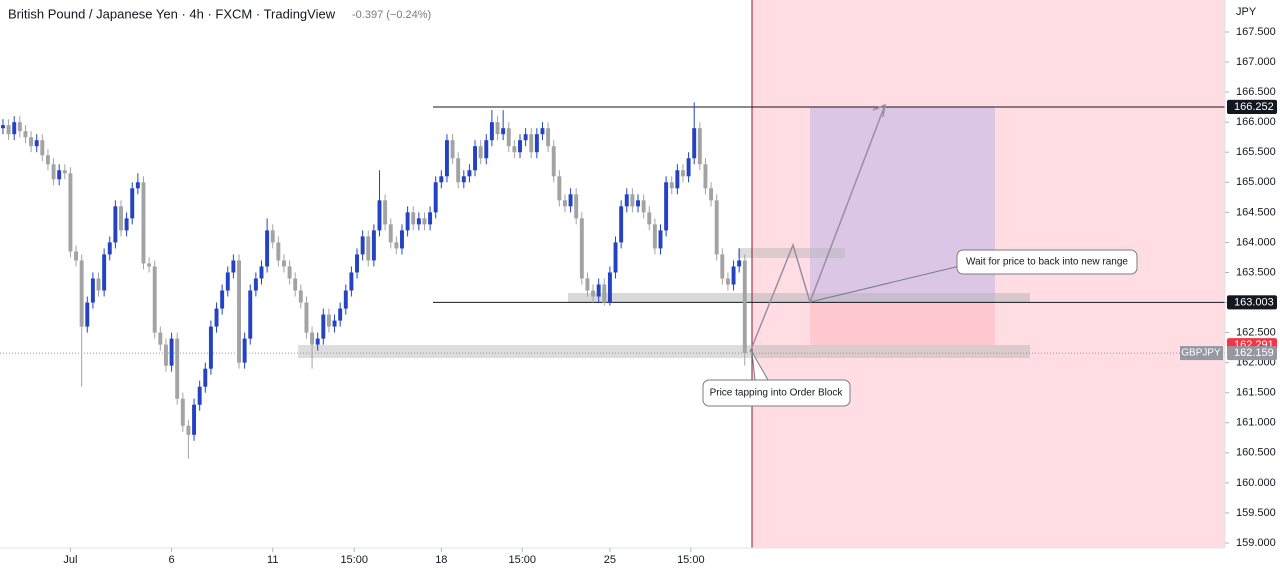 This screenshot has height=570, width=1280. Describe the element at coordinates (70, 560) in the screenshot. I see `x-tick-label: Jul` at that location.